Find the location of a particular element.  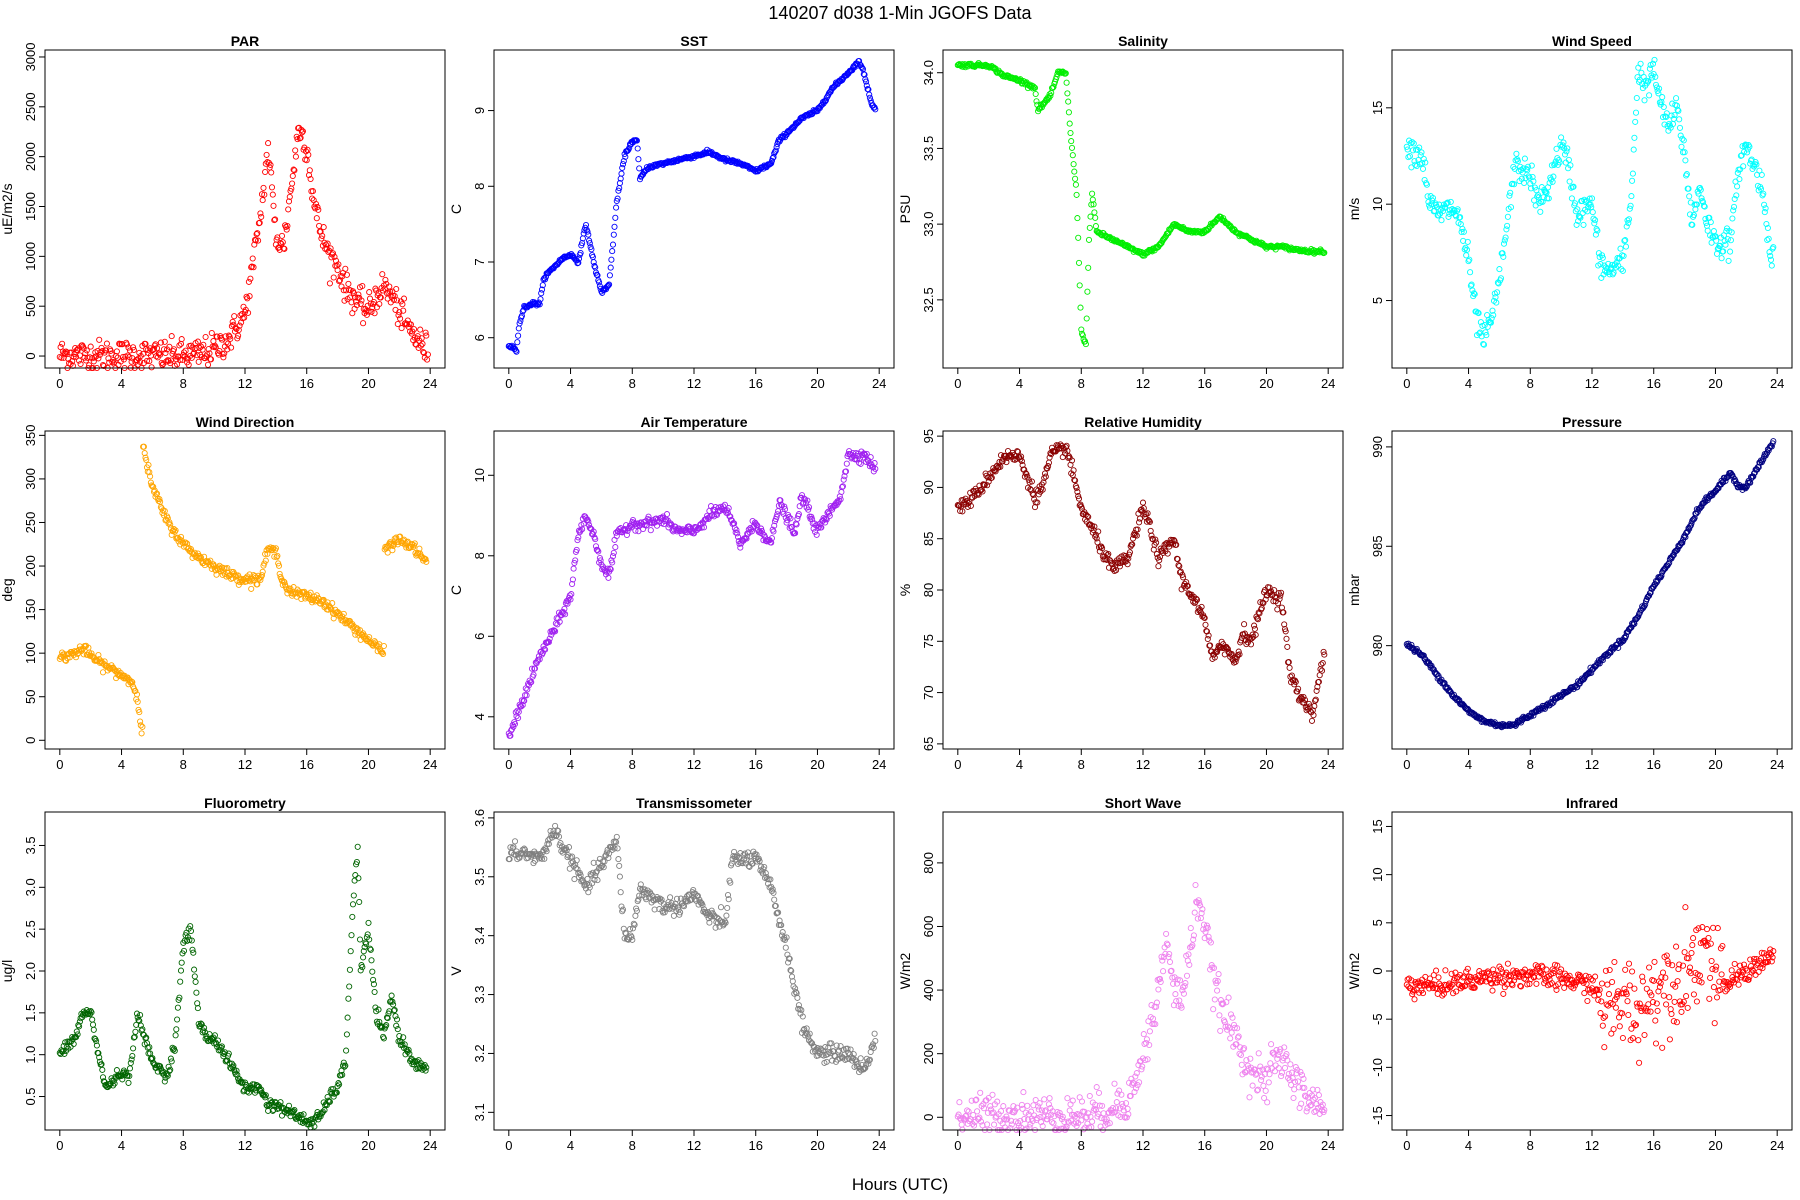

data-points is located at coordinates (1590, 584).